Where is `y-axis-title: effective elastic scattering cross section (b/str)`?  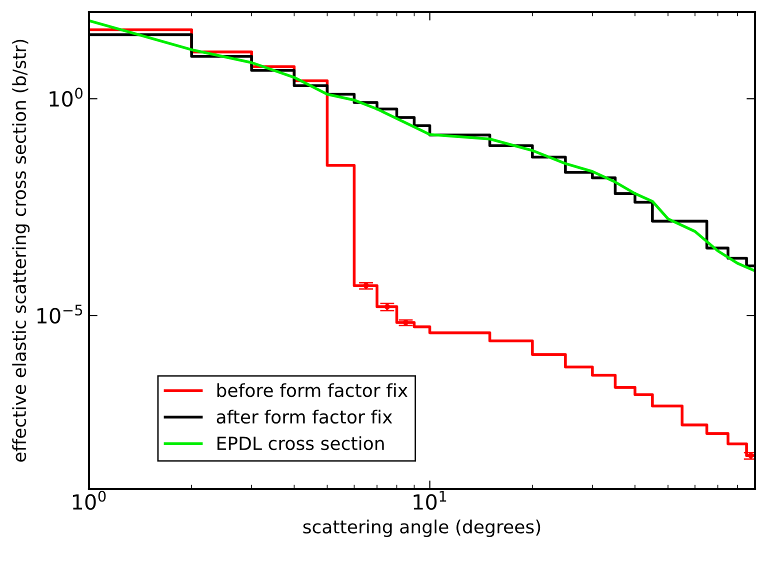
y-axis-title: effective elastic scattering cross section (b/str) is located at coordinates (21, 251).